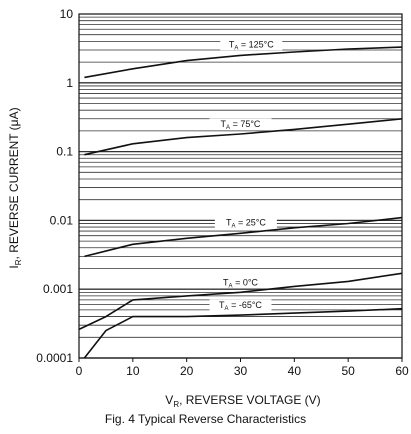 Image resolution: width=411 pixels, height=434 pixels. What do you see at coordinates (187, 371) in the screenshot?
I see `x-tick-label: 20` at bounding box center [187, 371].